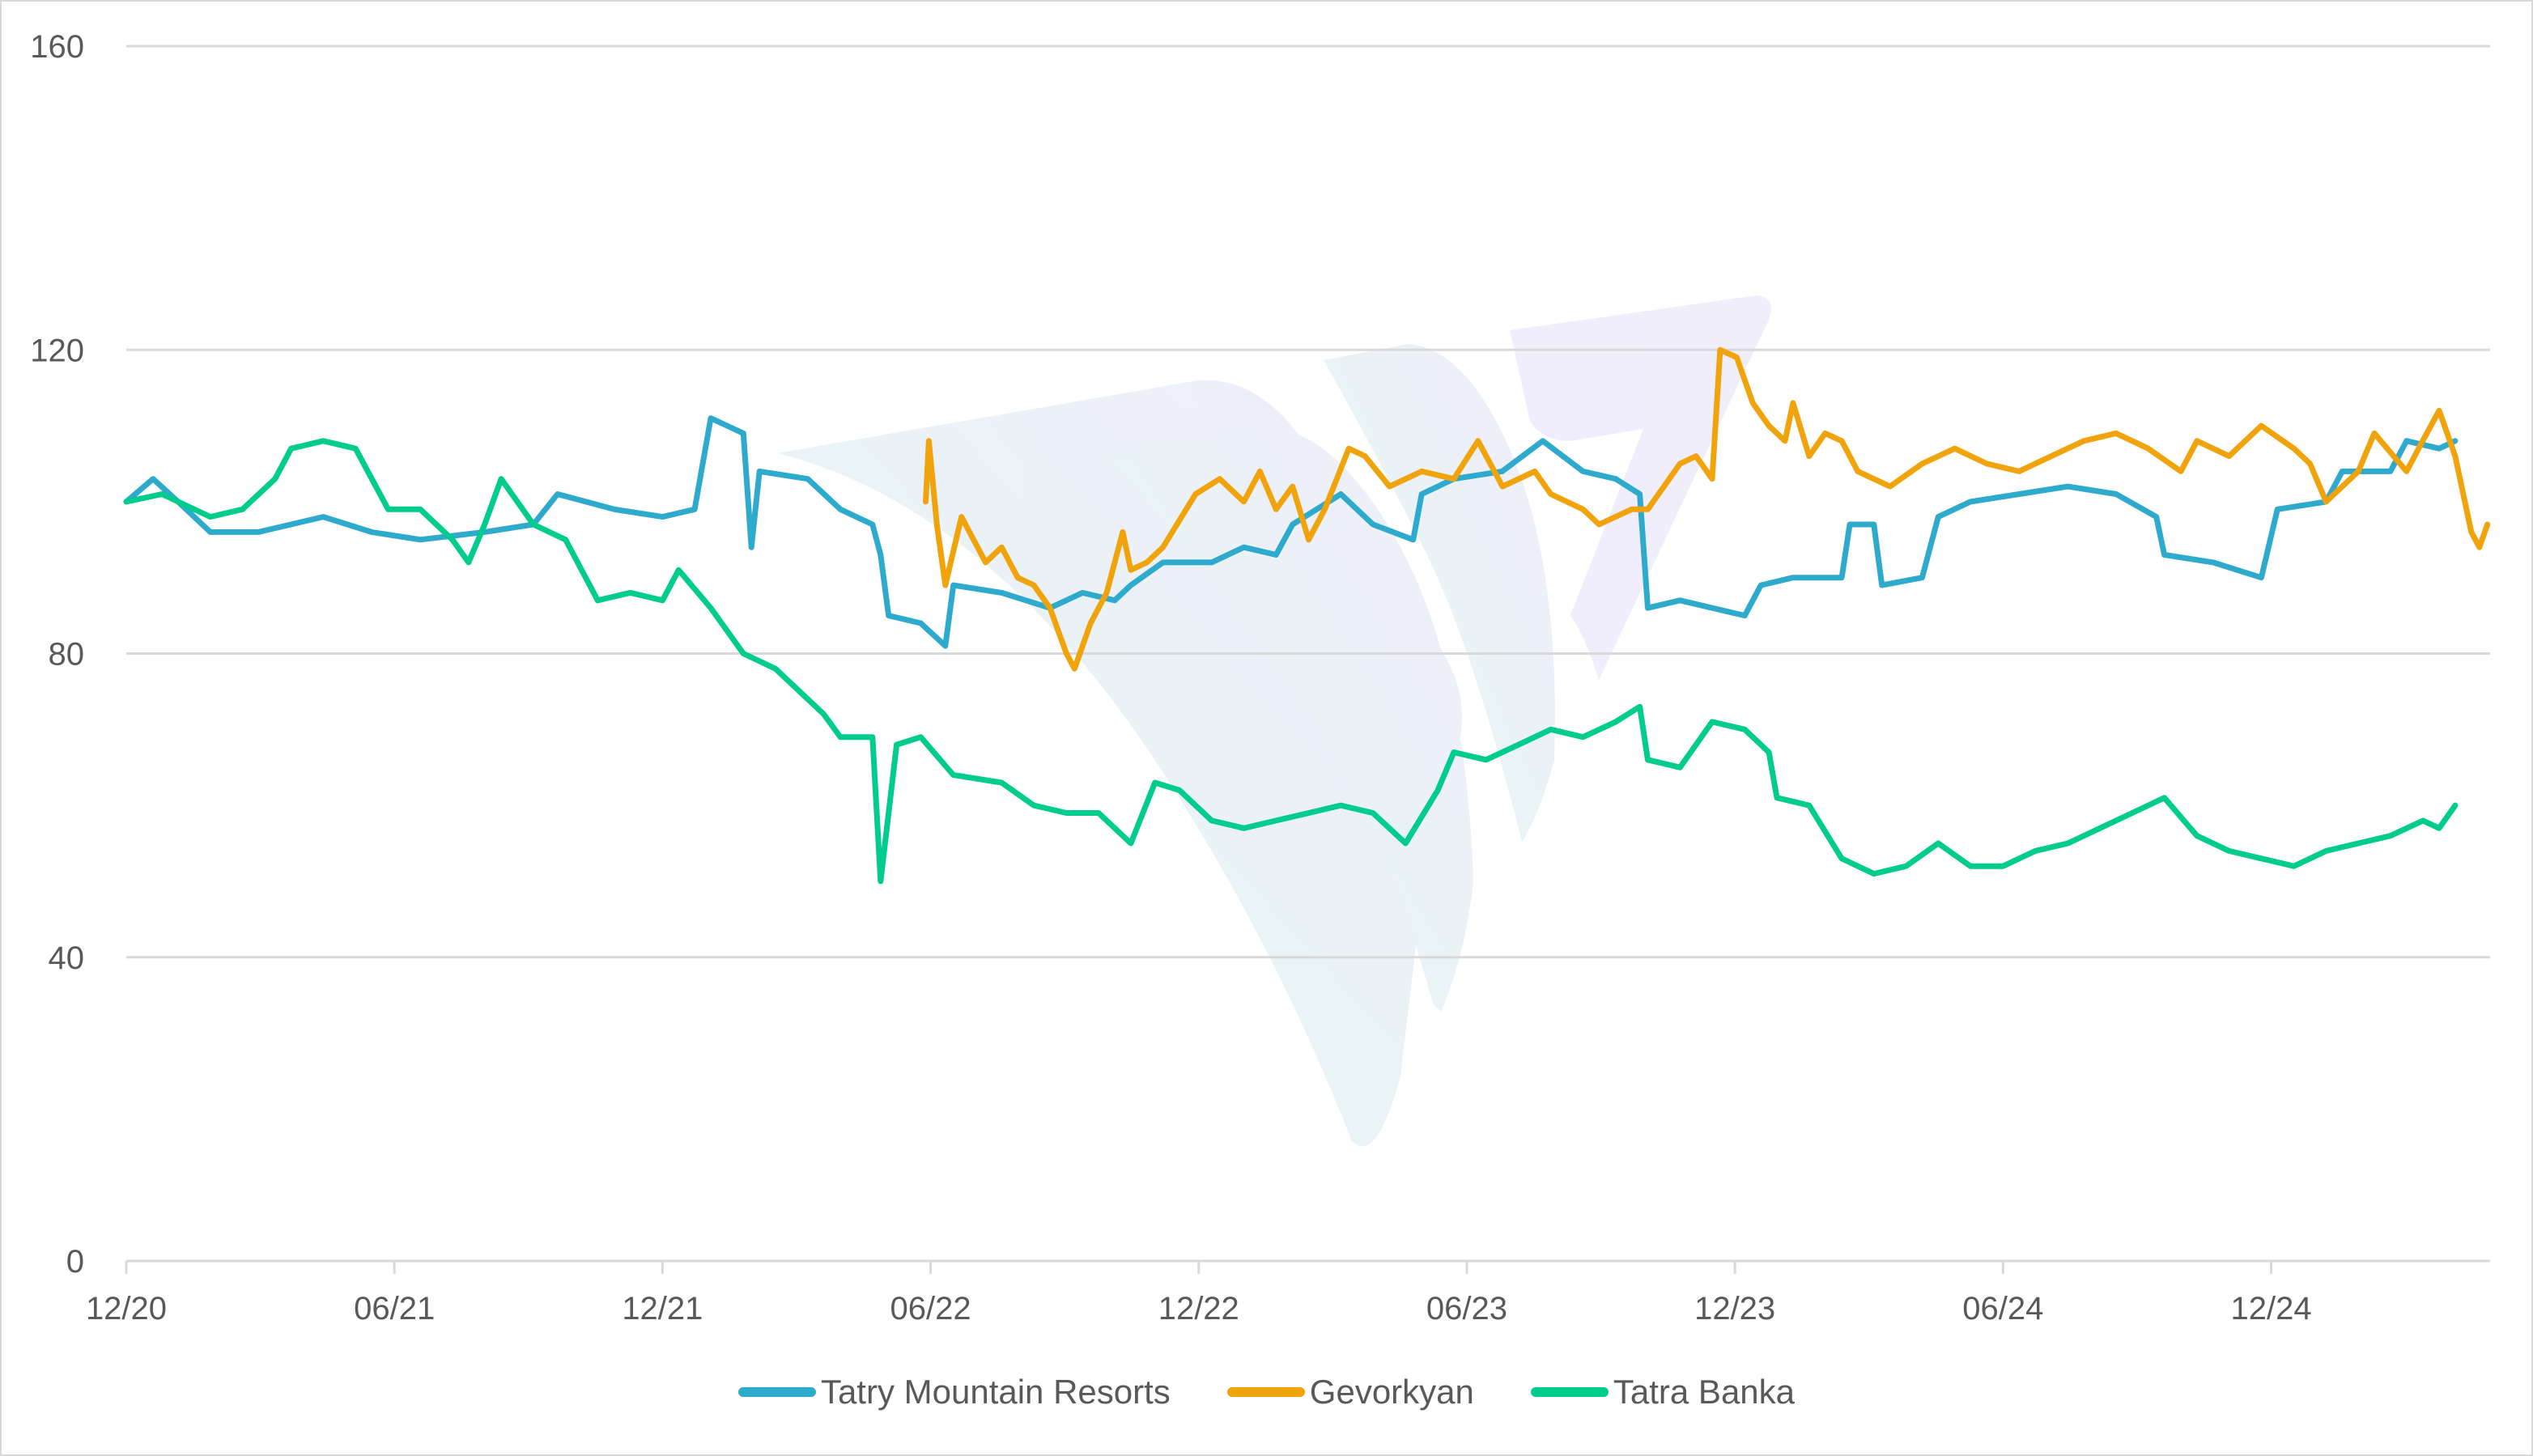 The width and height of the screenshot is (2533, 1456). Describe the element at coordinates (930, 1309) in the screenshot. I see `x-tick-label: 06/22` at that location.